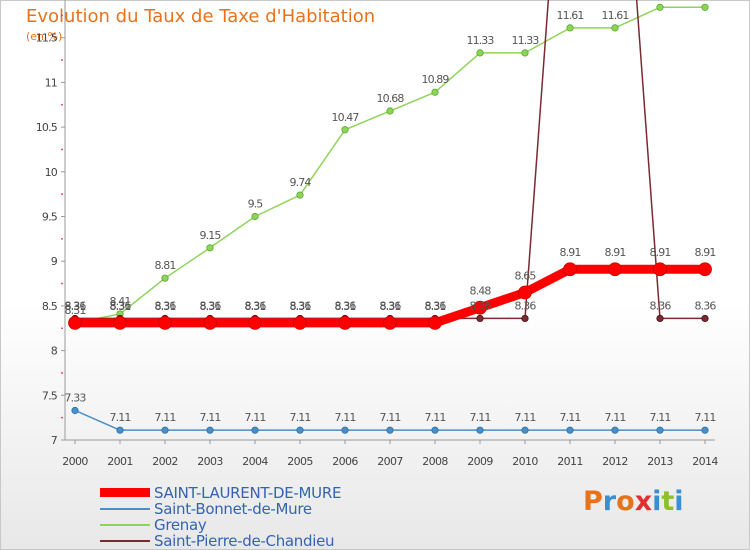 This screenshot has width=750, height=550. What do you see at coordinates (180, 525) in the screenshot?
I see `legend-label-grenay: Grenay` at bounding box center [180, 525].